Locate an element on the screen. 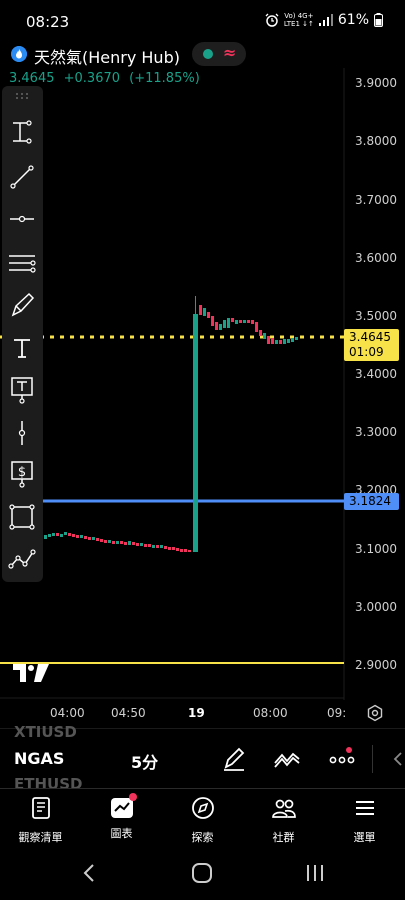  drag-handle-icon is located at coordinates (22, 96).